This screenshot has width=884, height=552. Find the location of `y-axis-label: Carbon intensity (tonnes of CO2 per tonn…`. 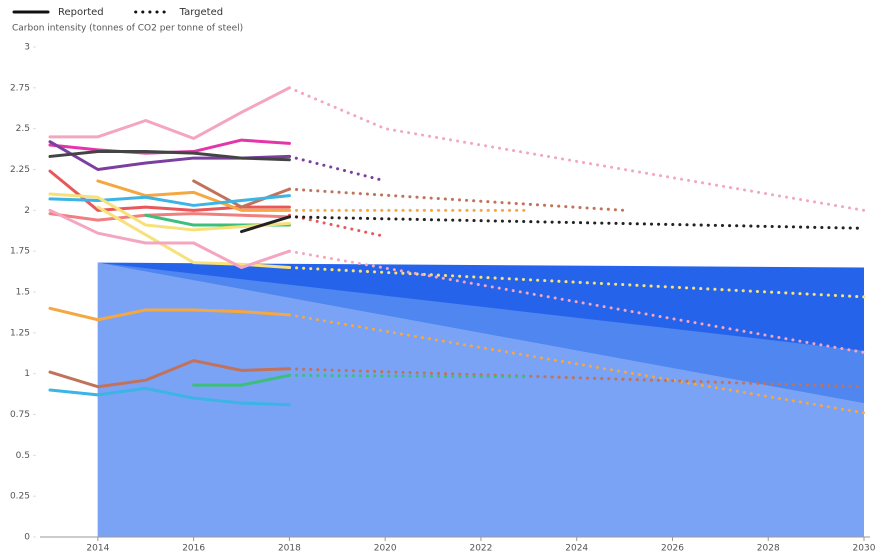

y-axis-label: Carbon intensity (tonnes of CO2 per tonn… is located at coordinates (127, 29).